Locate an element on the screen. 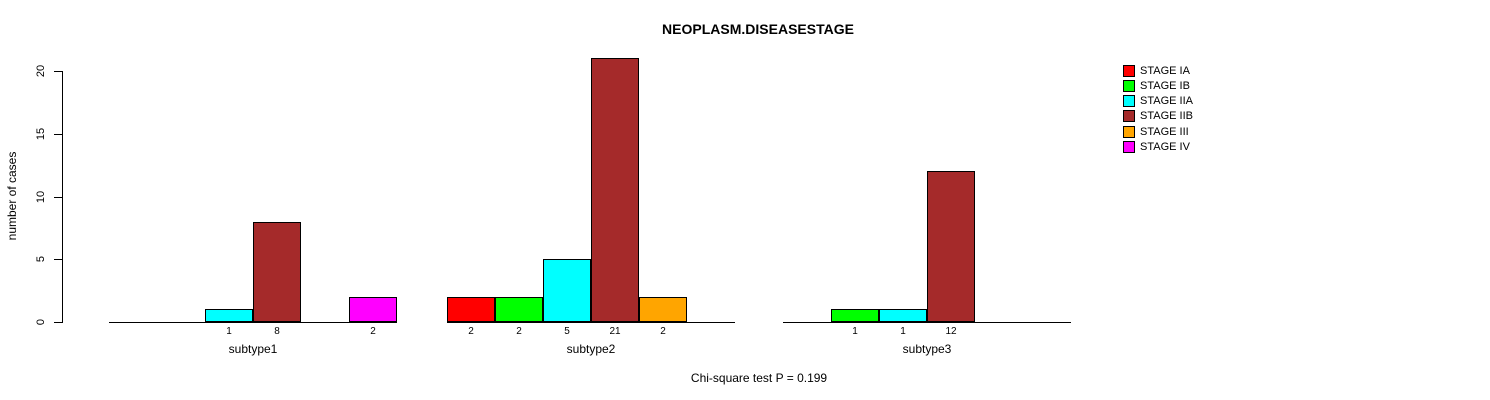  legend-swatch-stage-ia is located at coordinates (1129, 70).